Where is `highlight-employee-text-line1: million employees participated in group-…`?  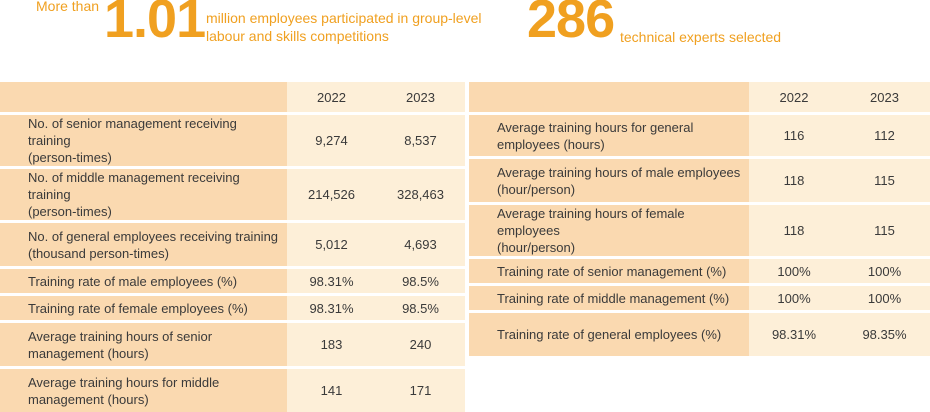
highlight-employee-text-line1: million employees participated in group-… is located at coordinates (344, 18).